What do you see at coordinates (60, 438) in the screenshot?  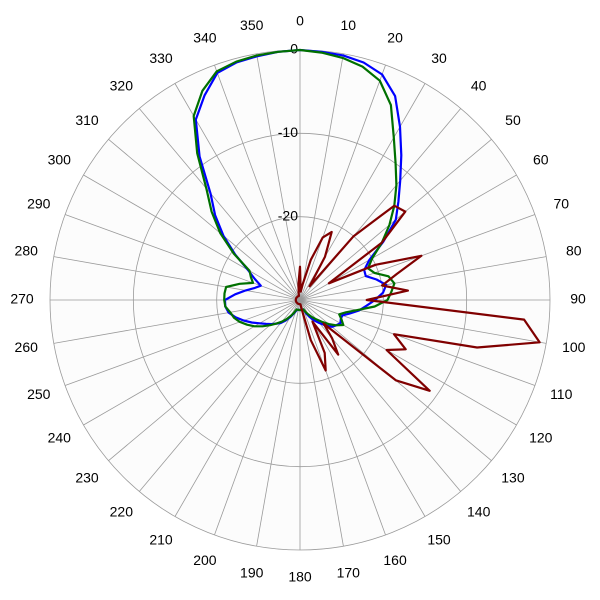 I see `theta-tick-label: 240` at bounding box center [60, 438].